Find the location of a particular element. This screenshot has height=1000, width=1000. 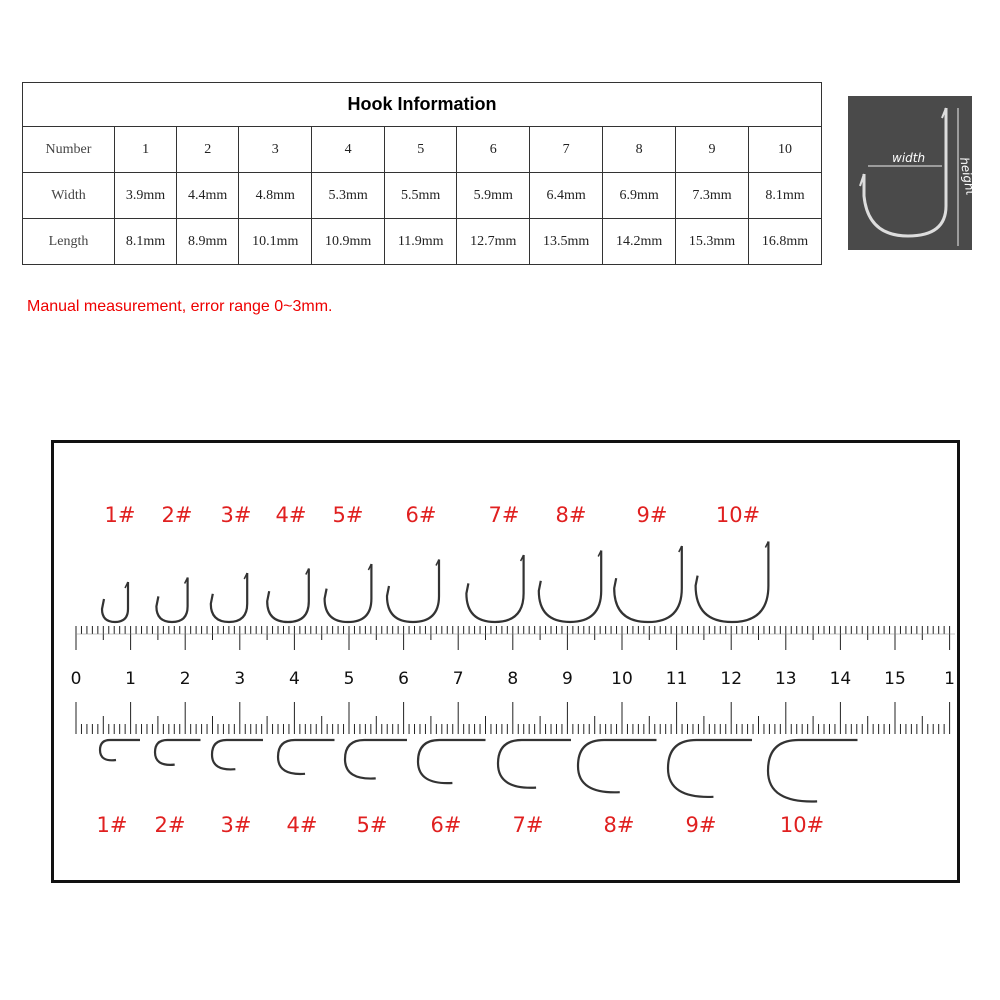

top-hook-label: 4# is located at coordinates (291, 515).